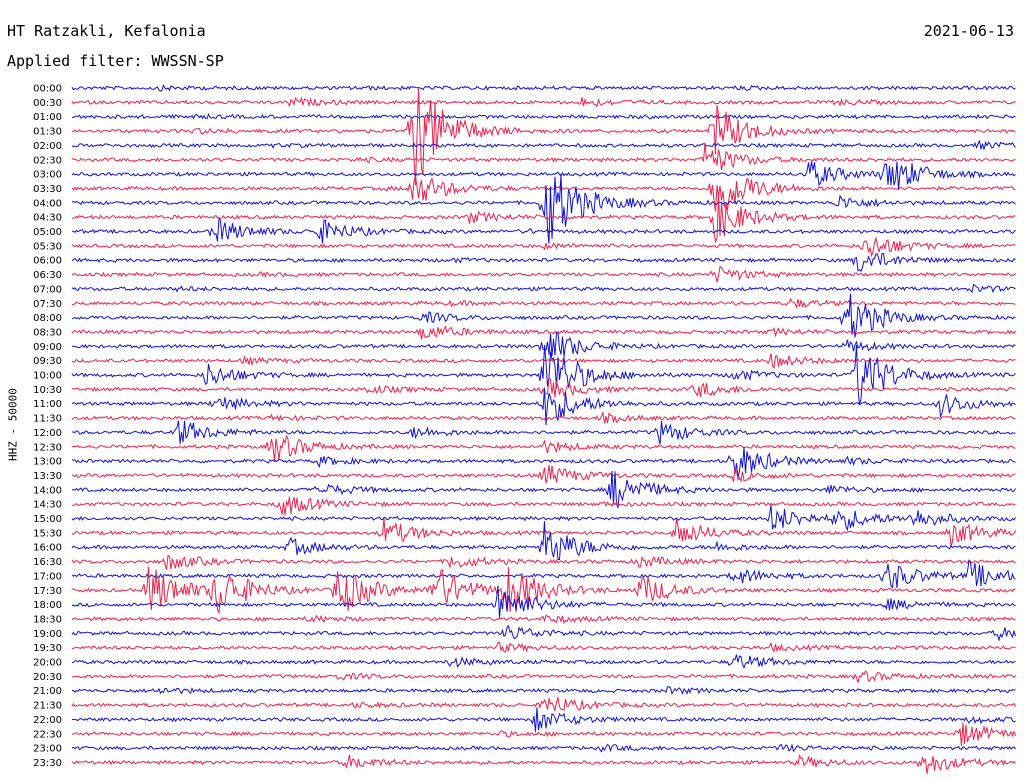 This screenshot has width=1024, height=780. Describe the element at coordinates (47, 332) in the screenshot. I see `time-tick-label: 08:30` at that location.